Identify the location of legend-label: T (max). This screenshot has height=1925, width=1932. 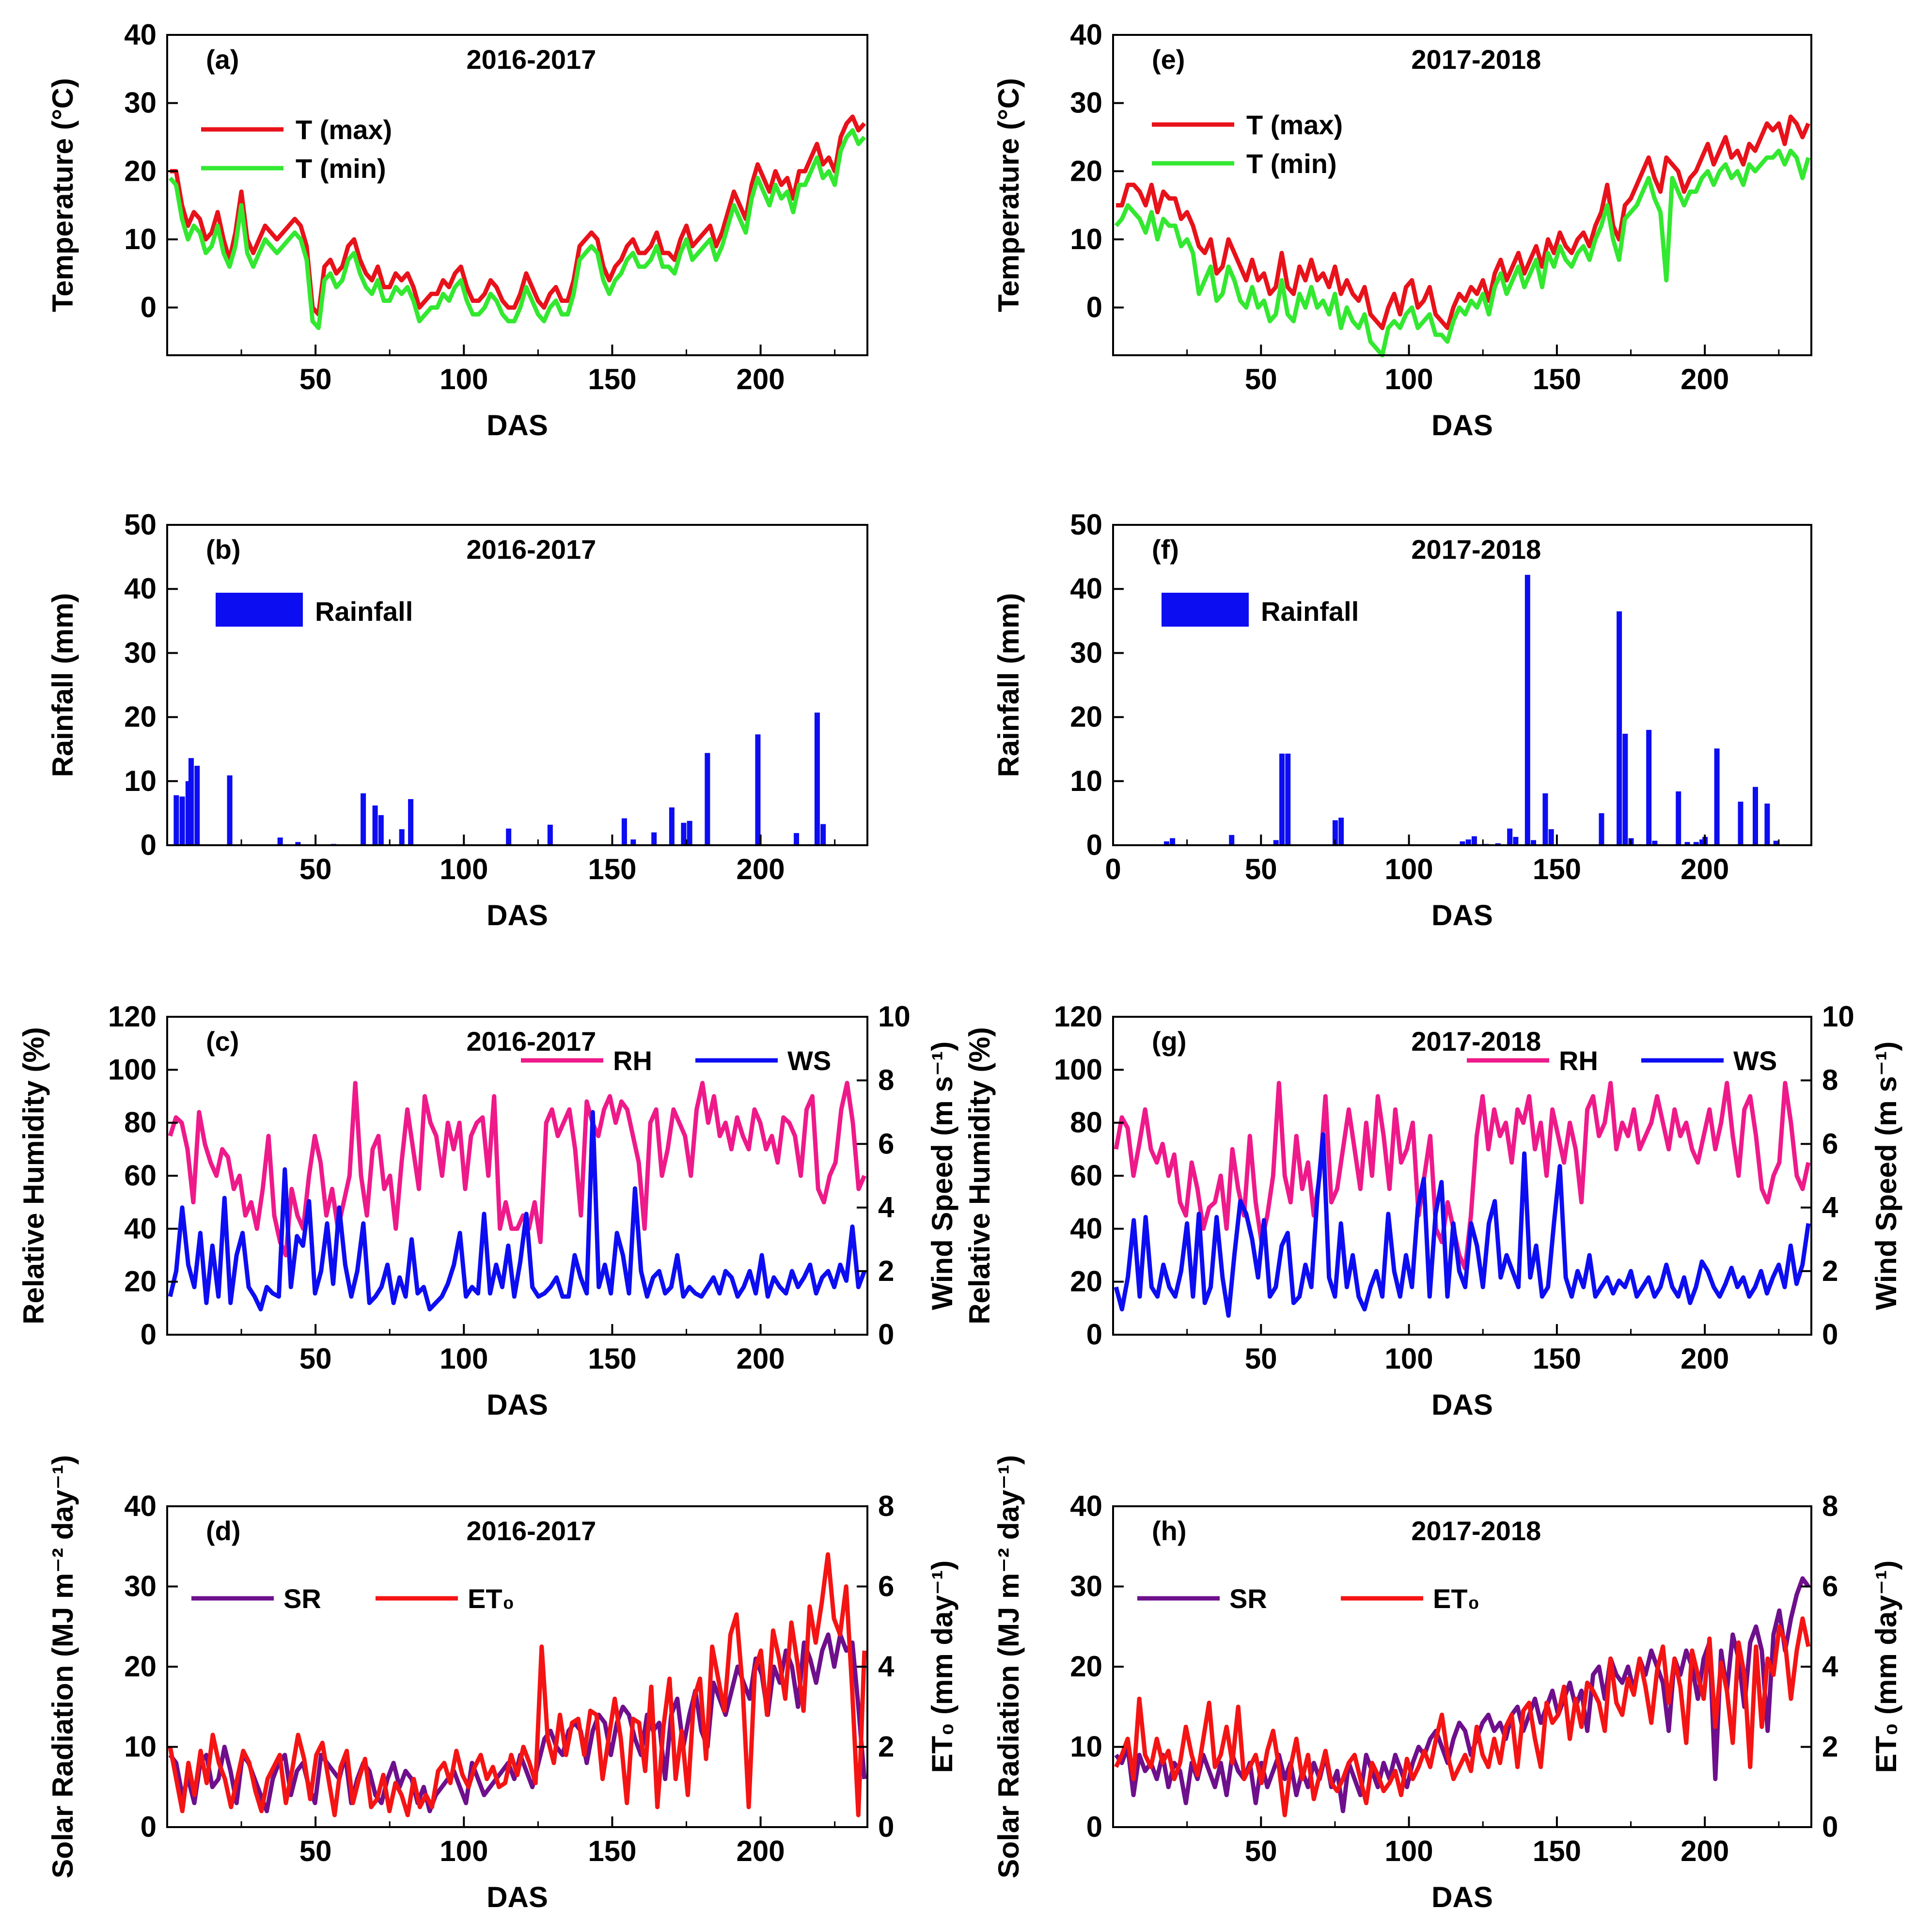
(344, 130).